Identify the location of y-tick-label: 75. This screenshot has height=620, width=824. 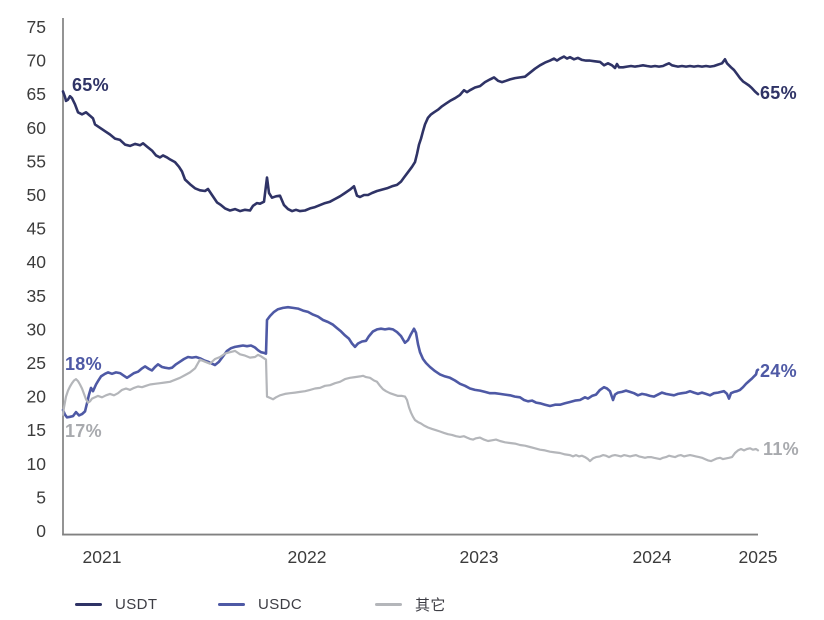
(36, 27).